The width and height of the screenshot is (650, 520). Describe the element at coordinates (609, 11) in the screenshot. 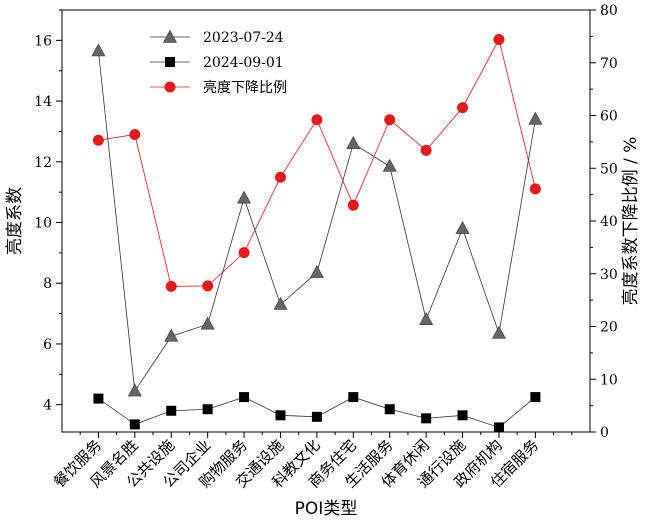

I see `right-tick-label: 80` at that location.